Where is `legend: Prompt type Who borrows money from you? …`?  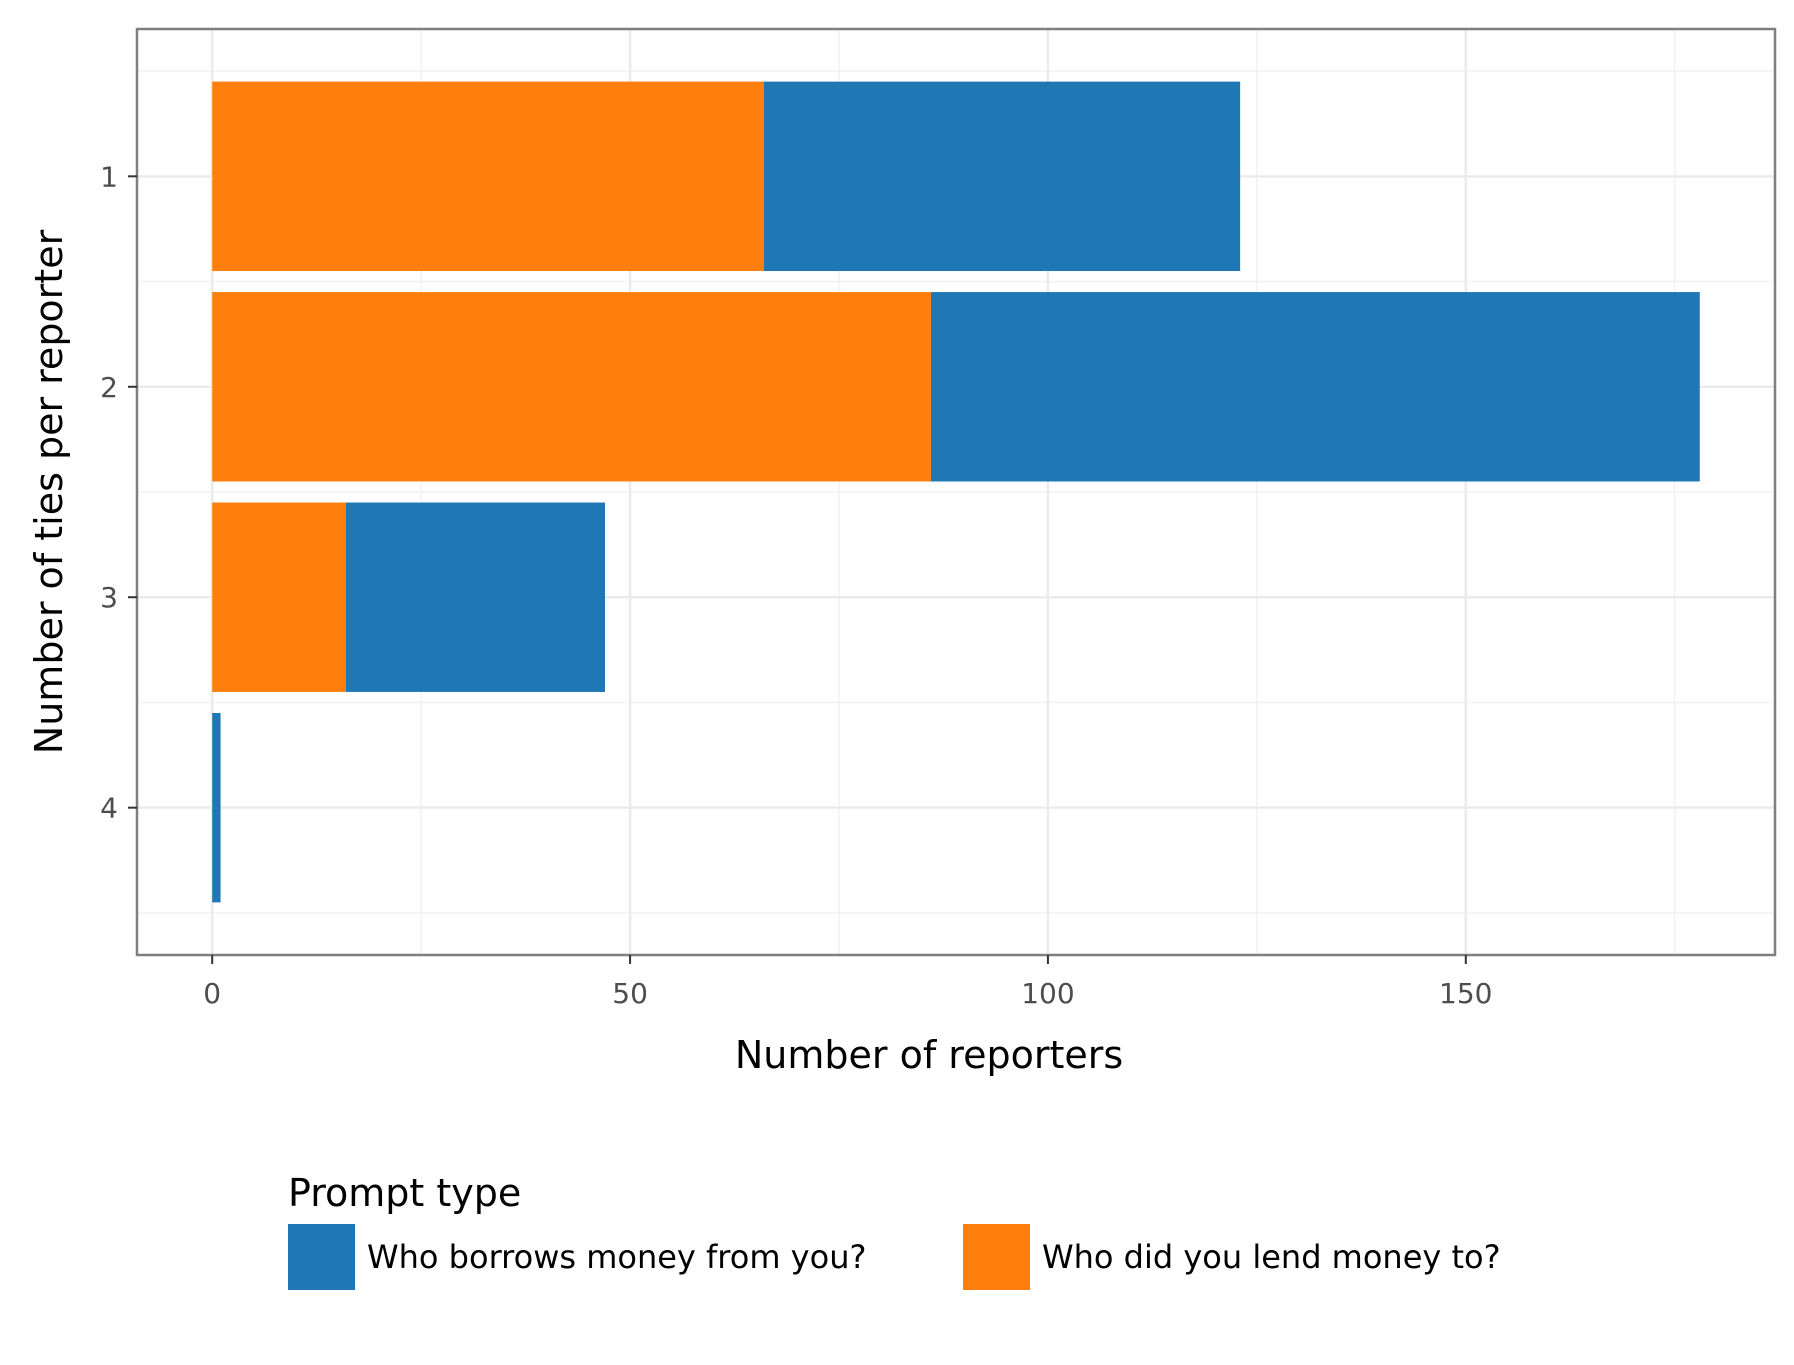 legend: Prompt type Who borrows money from you? … is located at coordinates (894, 1230).